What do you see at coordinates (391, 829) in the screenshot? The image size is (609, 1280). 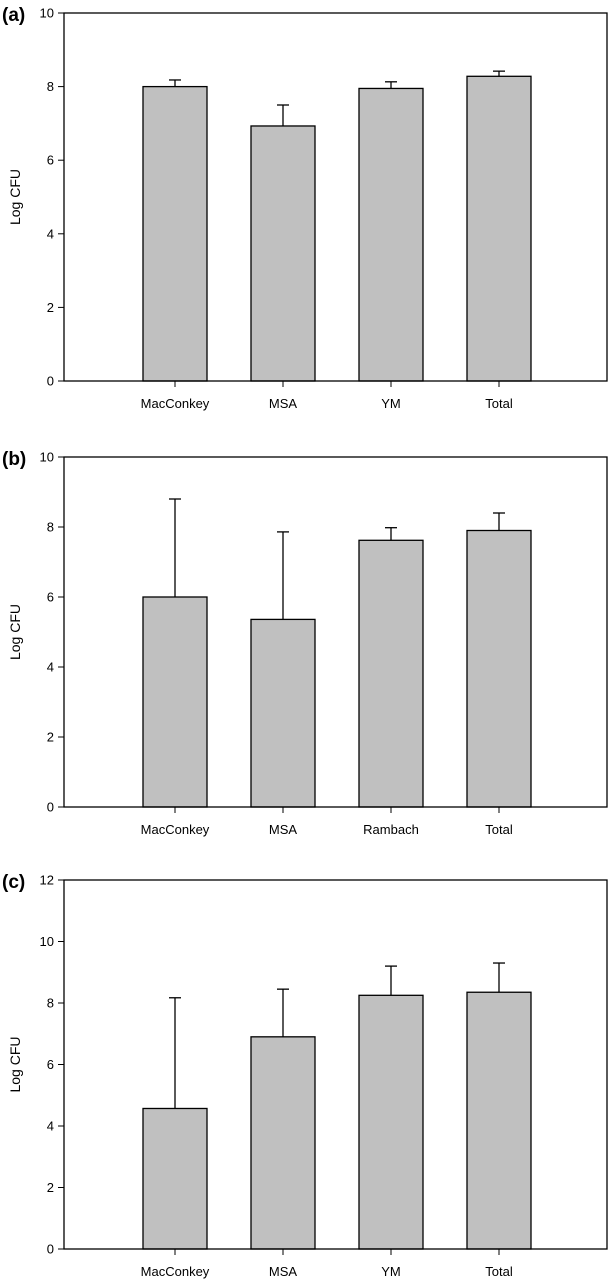 I see `x-tick-label: Rambach` at bounding box center [391, 829].